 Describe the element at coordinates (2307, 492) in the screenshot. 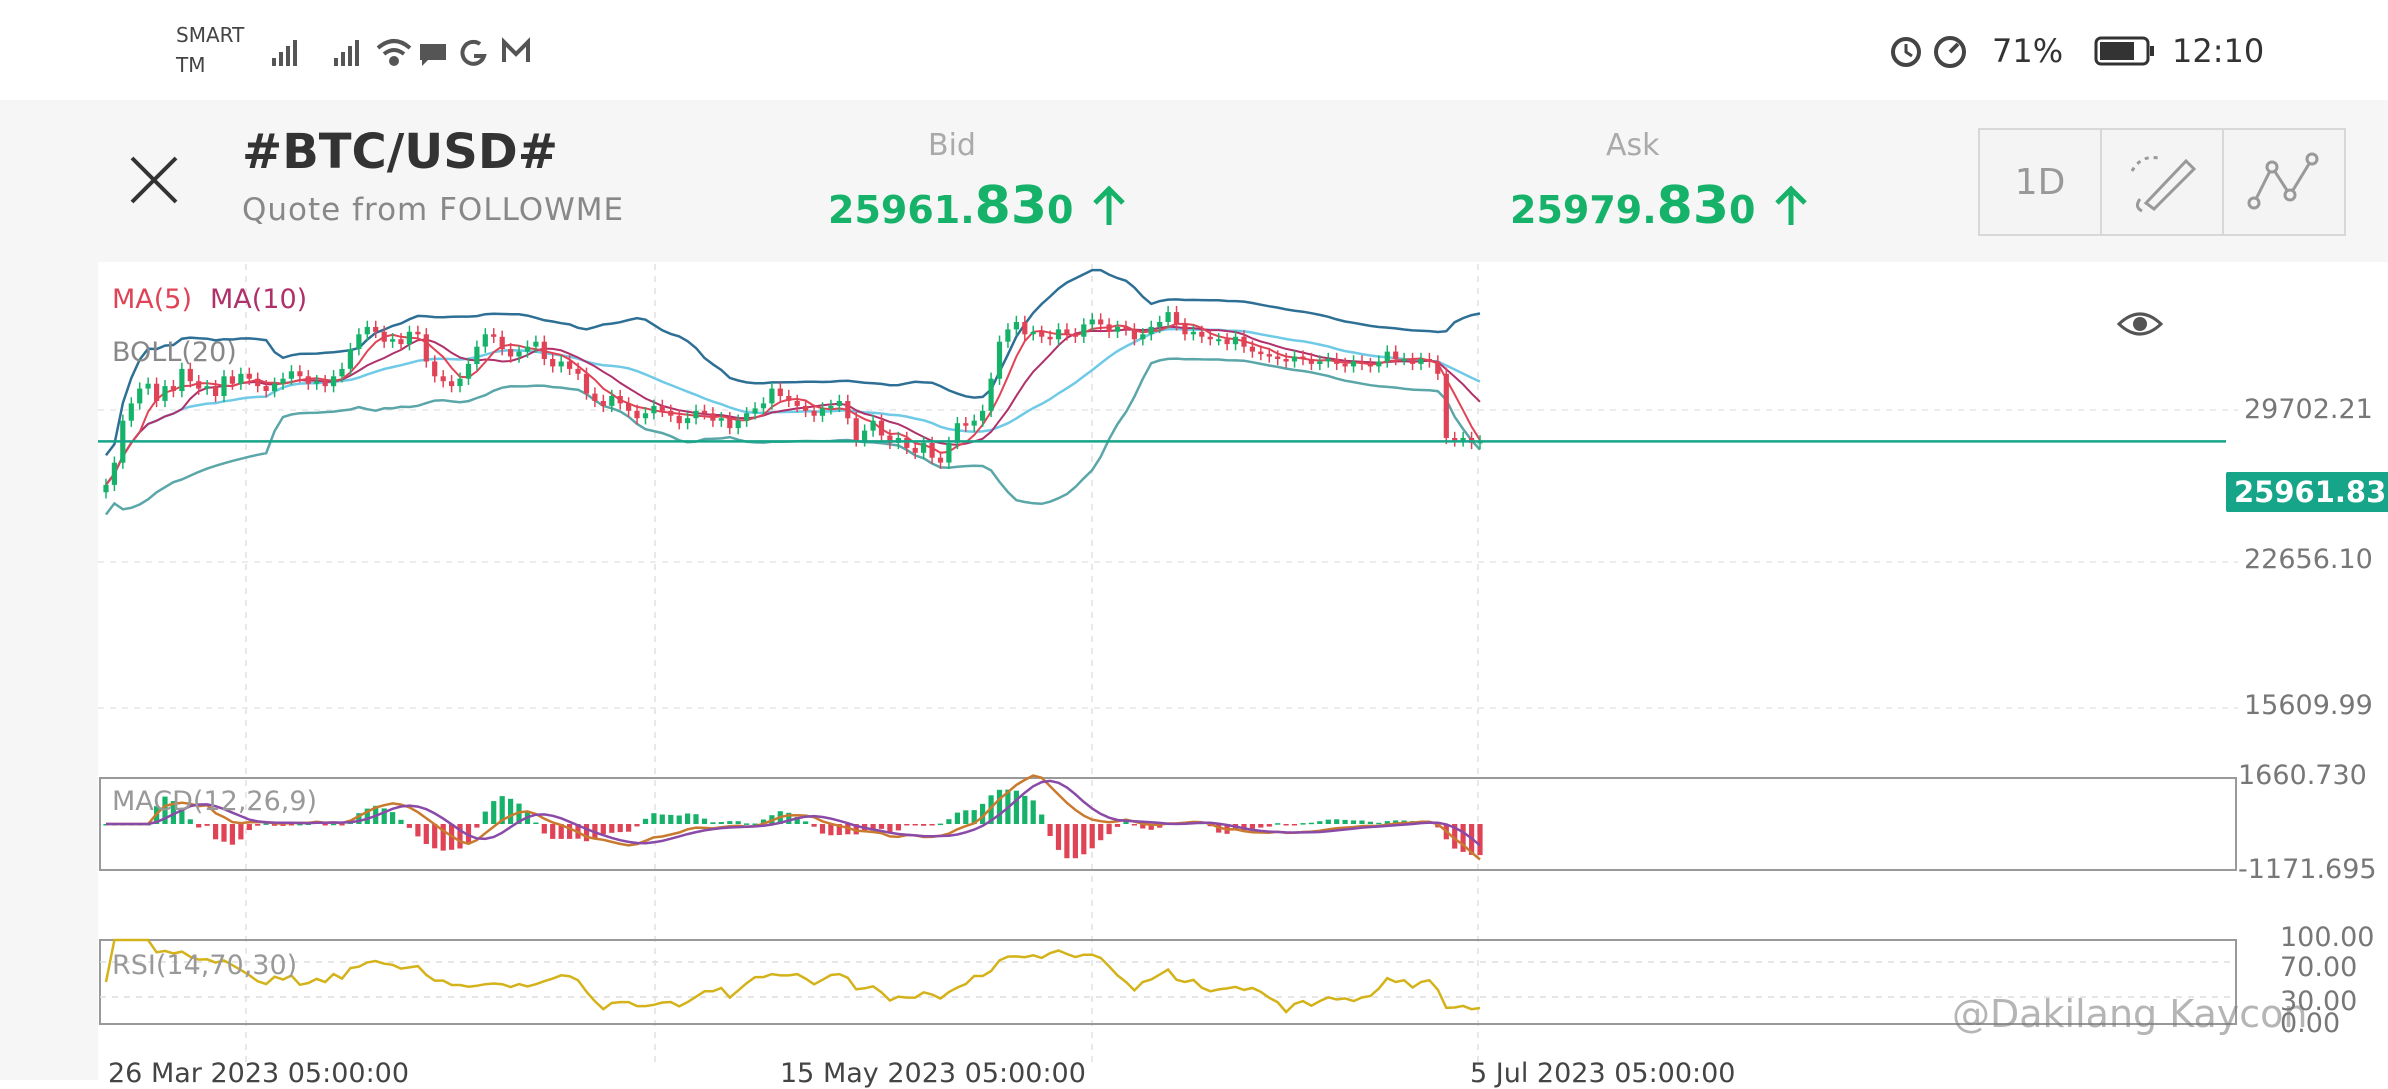

I see `current-price-tag: 25961.83` at that location.